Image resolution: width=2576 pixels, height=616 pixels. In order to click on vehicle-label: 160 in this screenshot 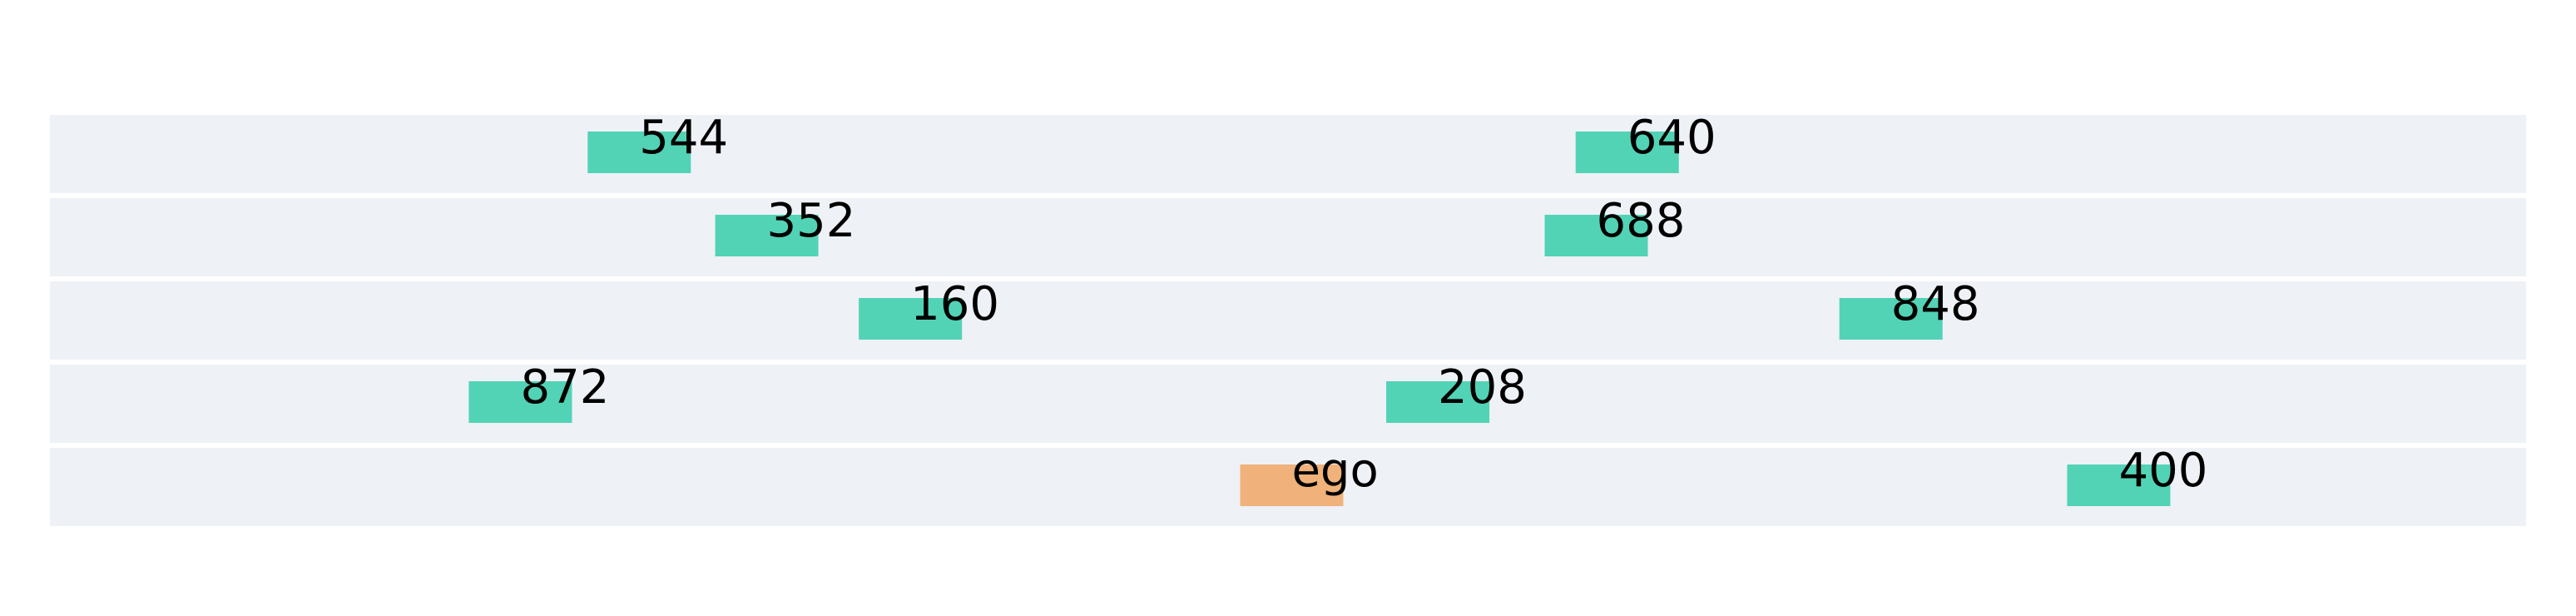, I will do `click(955, 304)`.